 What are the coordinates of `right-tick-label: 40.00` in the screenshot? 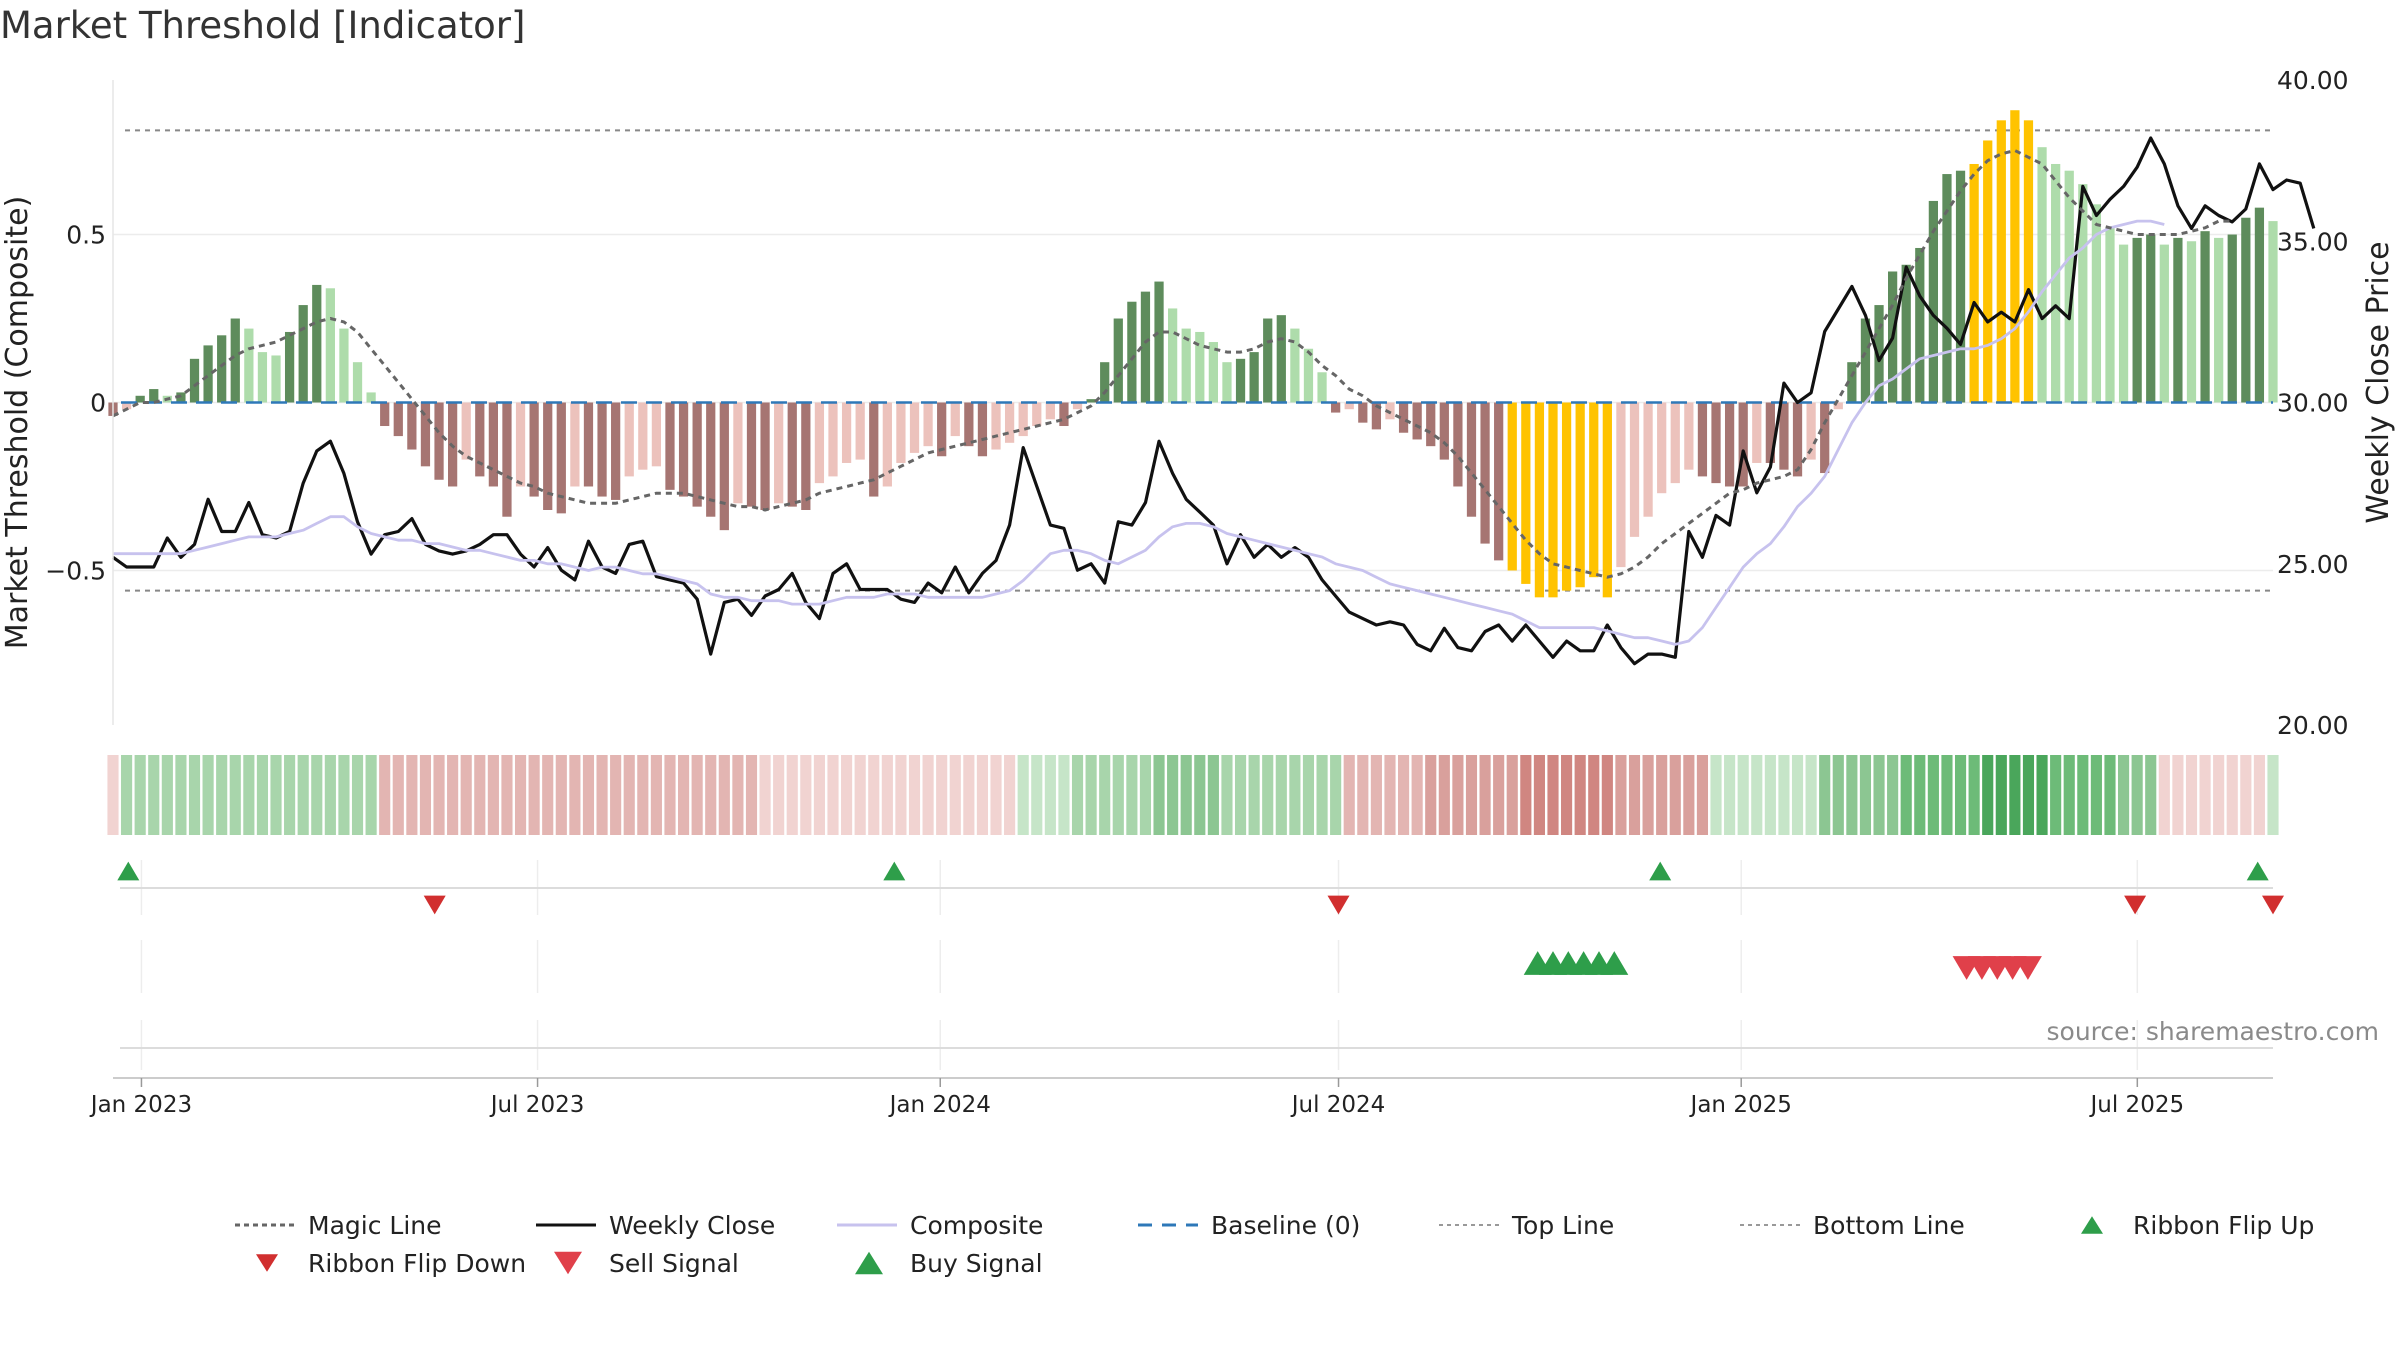 It's located at (2313, 80).